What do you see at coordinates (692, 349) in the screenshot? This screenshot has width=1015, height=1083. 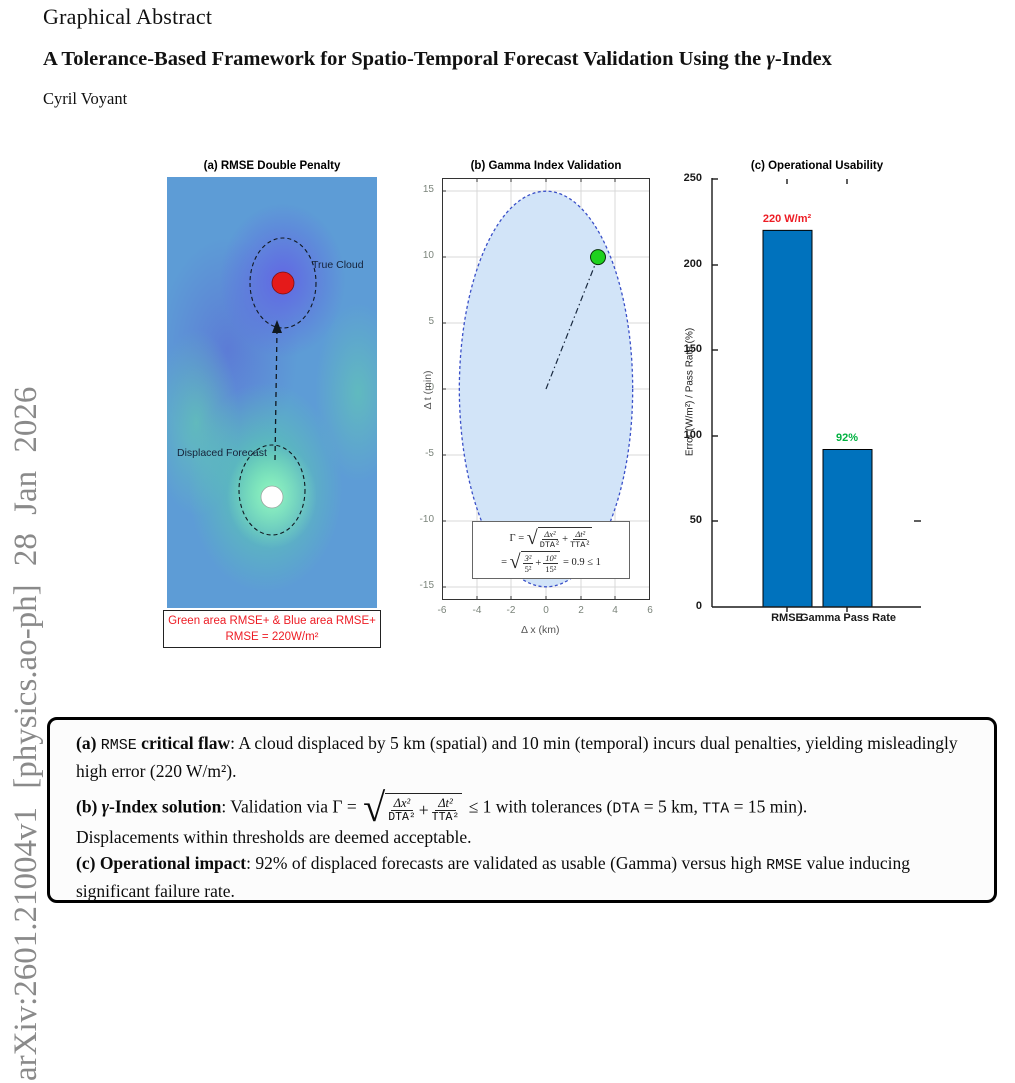 I see `c-ytick-150: 150` at bounding box center [692, 349].